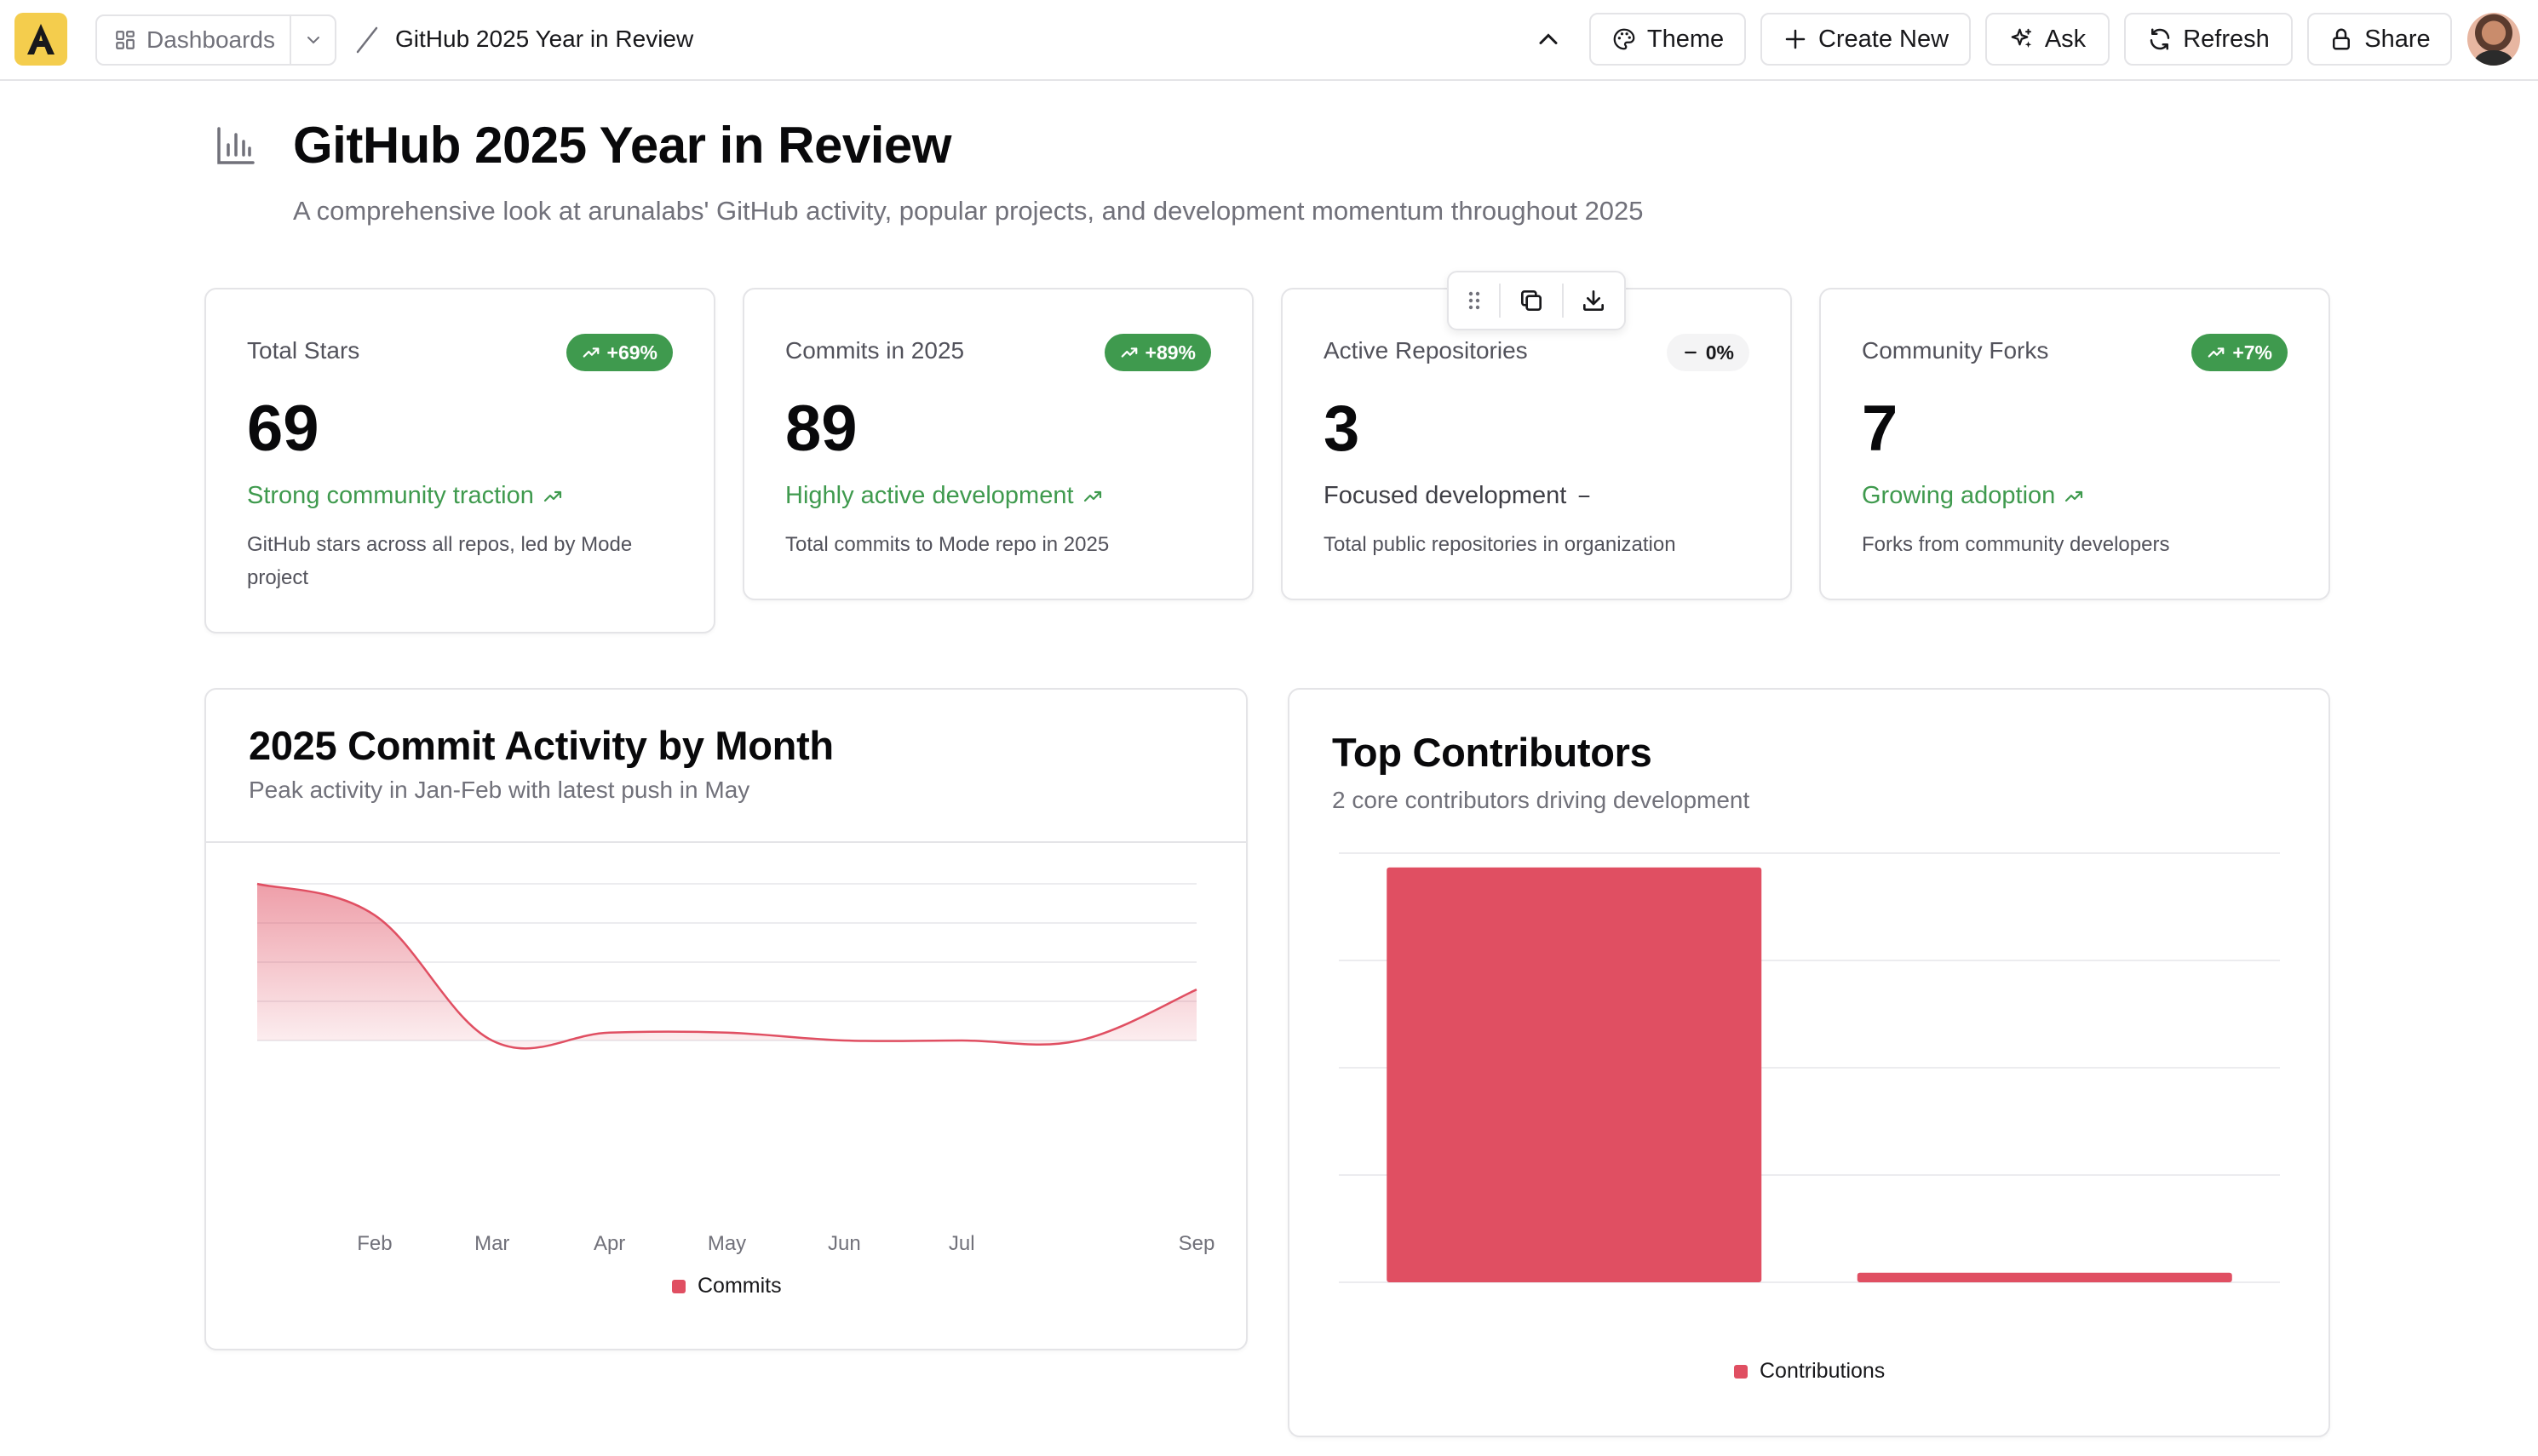 The width and height of the screenshot is (2538, 1456). I want to click on share-button: Share, so click(2379, 40).